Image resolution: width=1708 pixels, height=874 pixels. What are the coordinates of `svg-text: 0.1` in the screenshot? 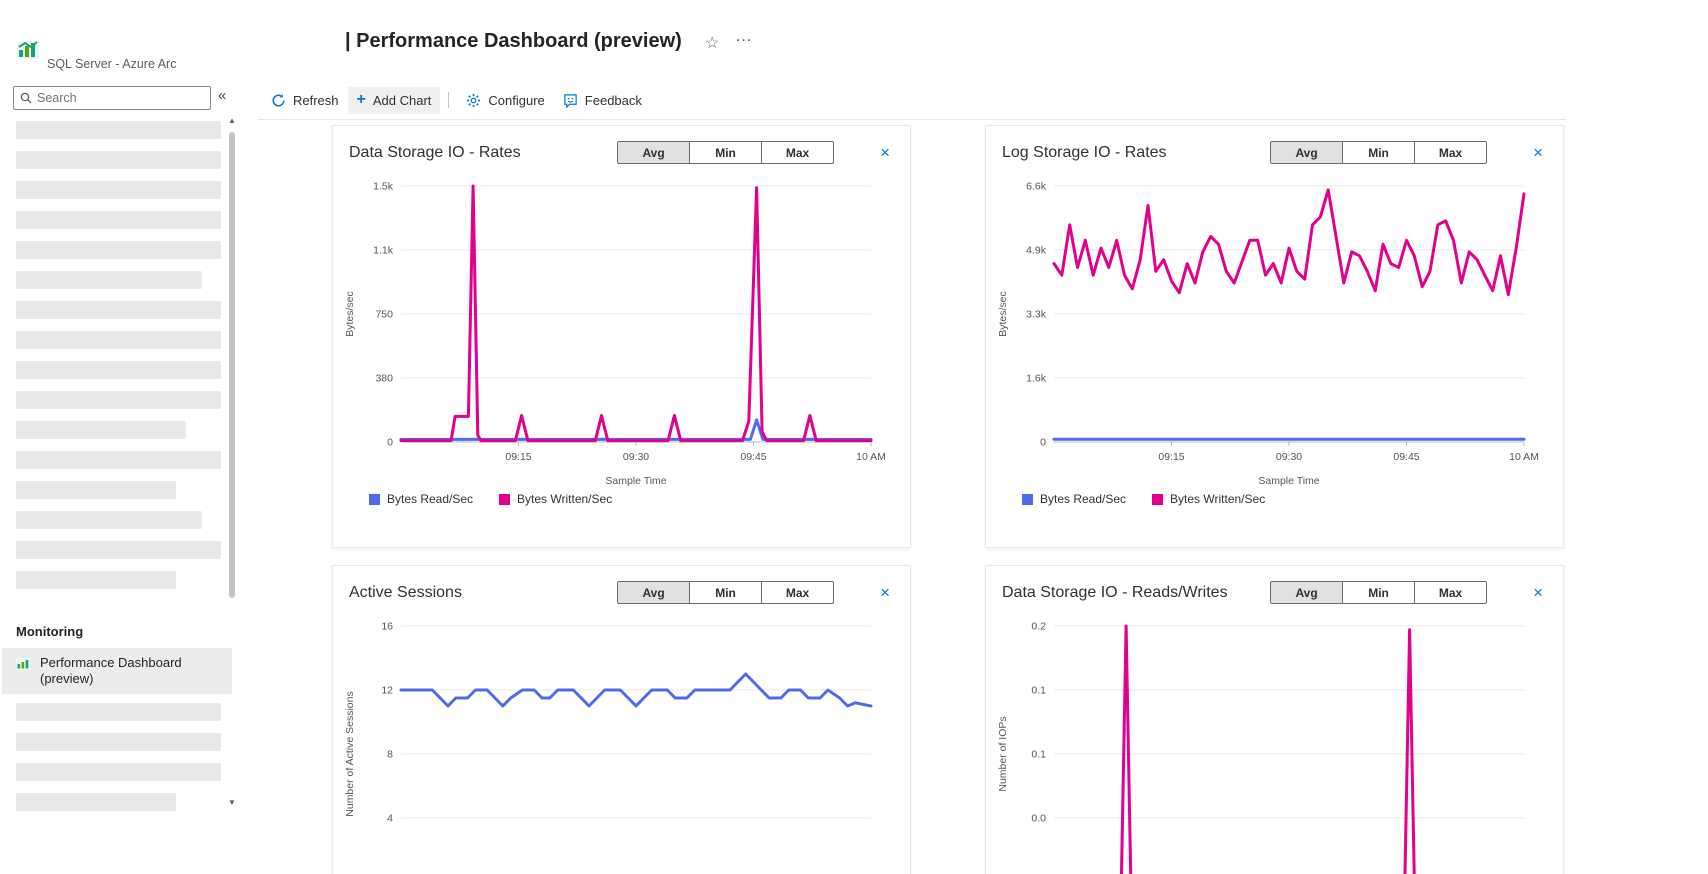 It's located at (1038, 691).